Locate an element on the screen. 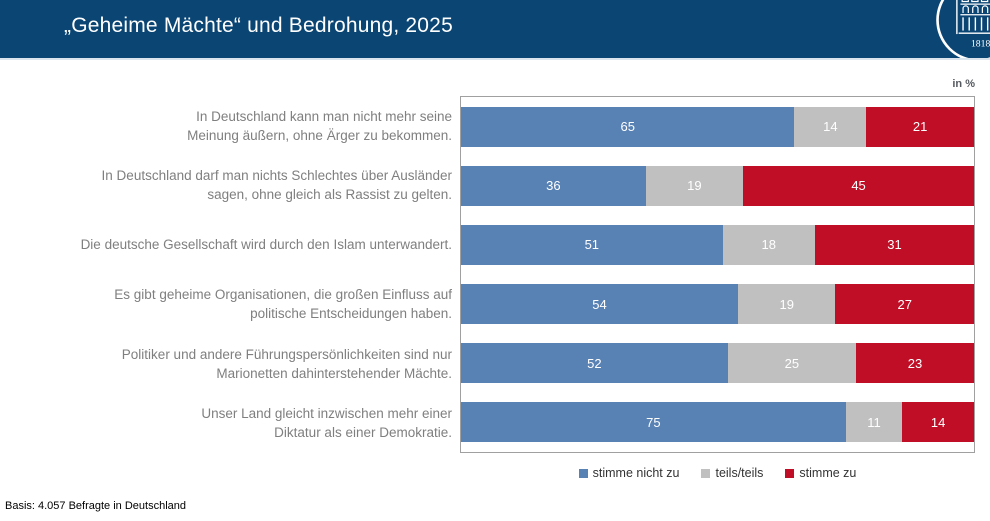 This screenshot has height=521, width=990. bar-segment-stimme-nicht-zu: 36 is located at coordinates (553, 185).